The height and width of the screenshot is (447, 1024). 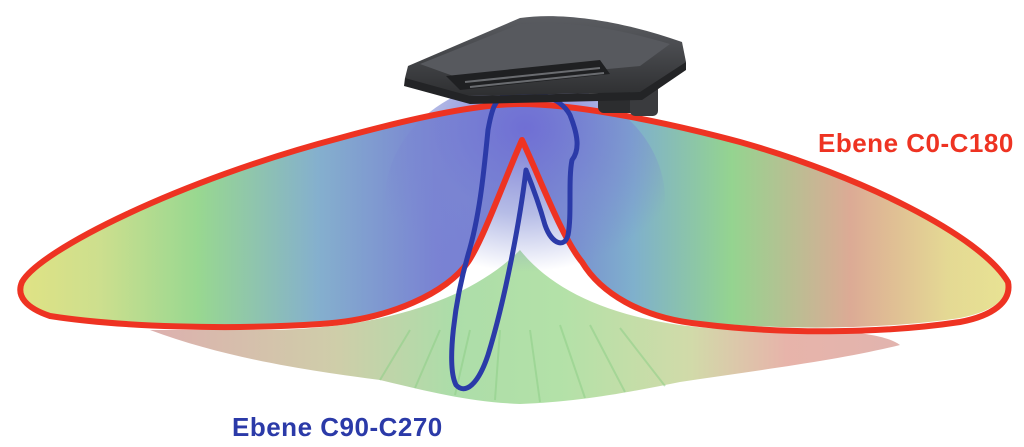 I want to click on surface-feather-lines, so click(x=522, y=363).